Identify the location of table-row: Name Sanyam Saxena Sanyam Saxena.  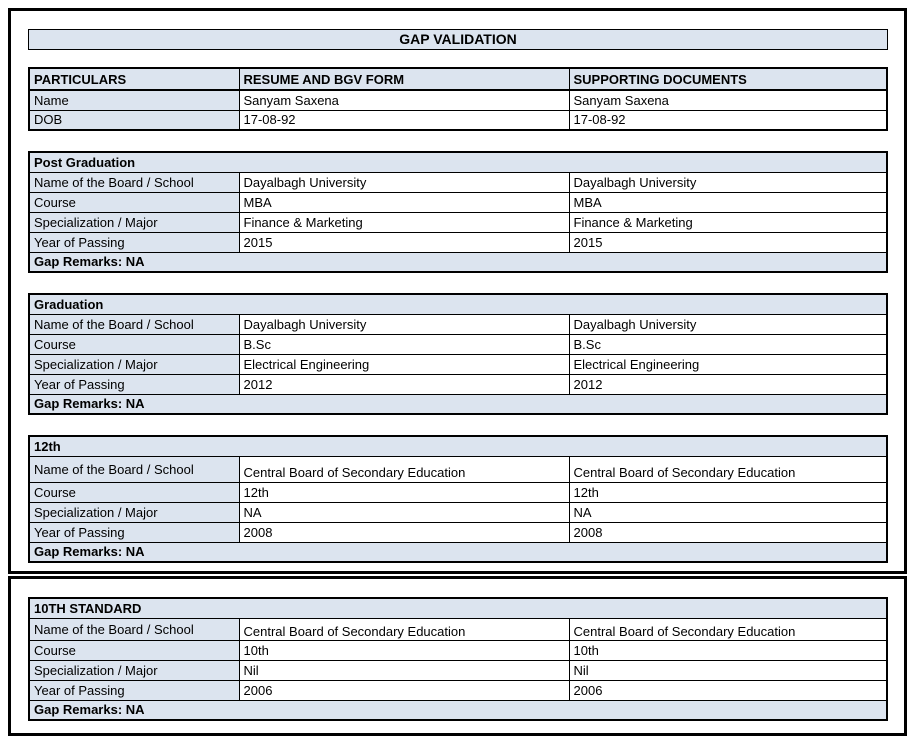
(458, 100).